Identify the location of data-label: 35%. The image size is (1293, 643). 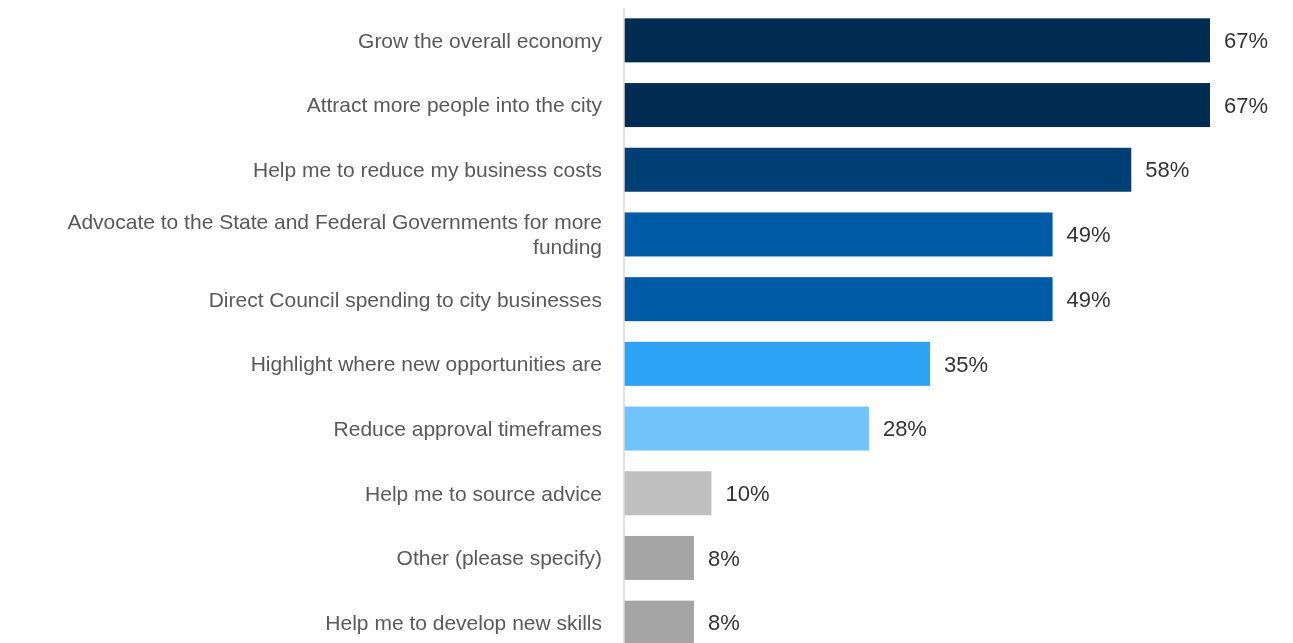
(966, 364).